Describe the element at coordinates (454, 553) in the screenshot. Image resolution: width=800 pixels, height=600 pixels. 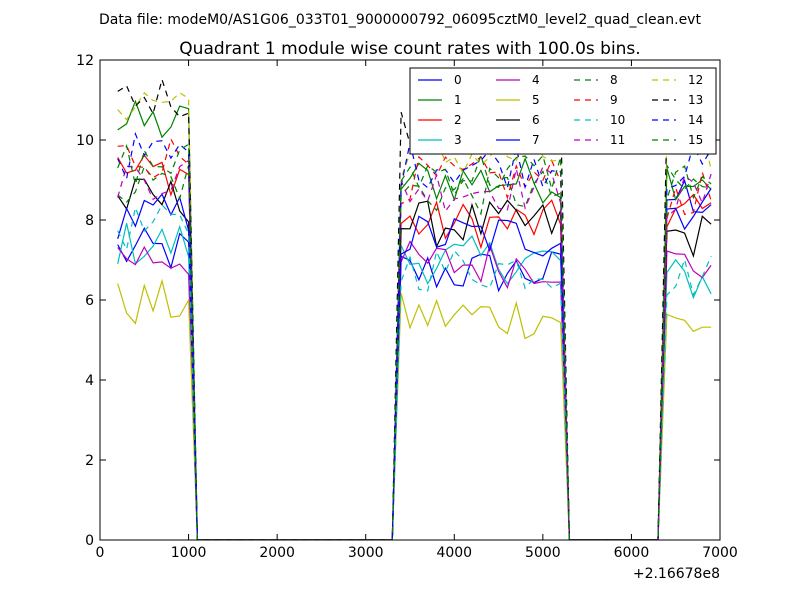
I see `x-tick-label: 4000` at that location.